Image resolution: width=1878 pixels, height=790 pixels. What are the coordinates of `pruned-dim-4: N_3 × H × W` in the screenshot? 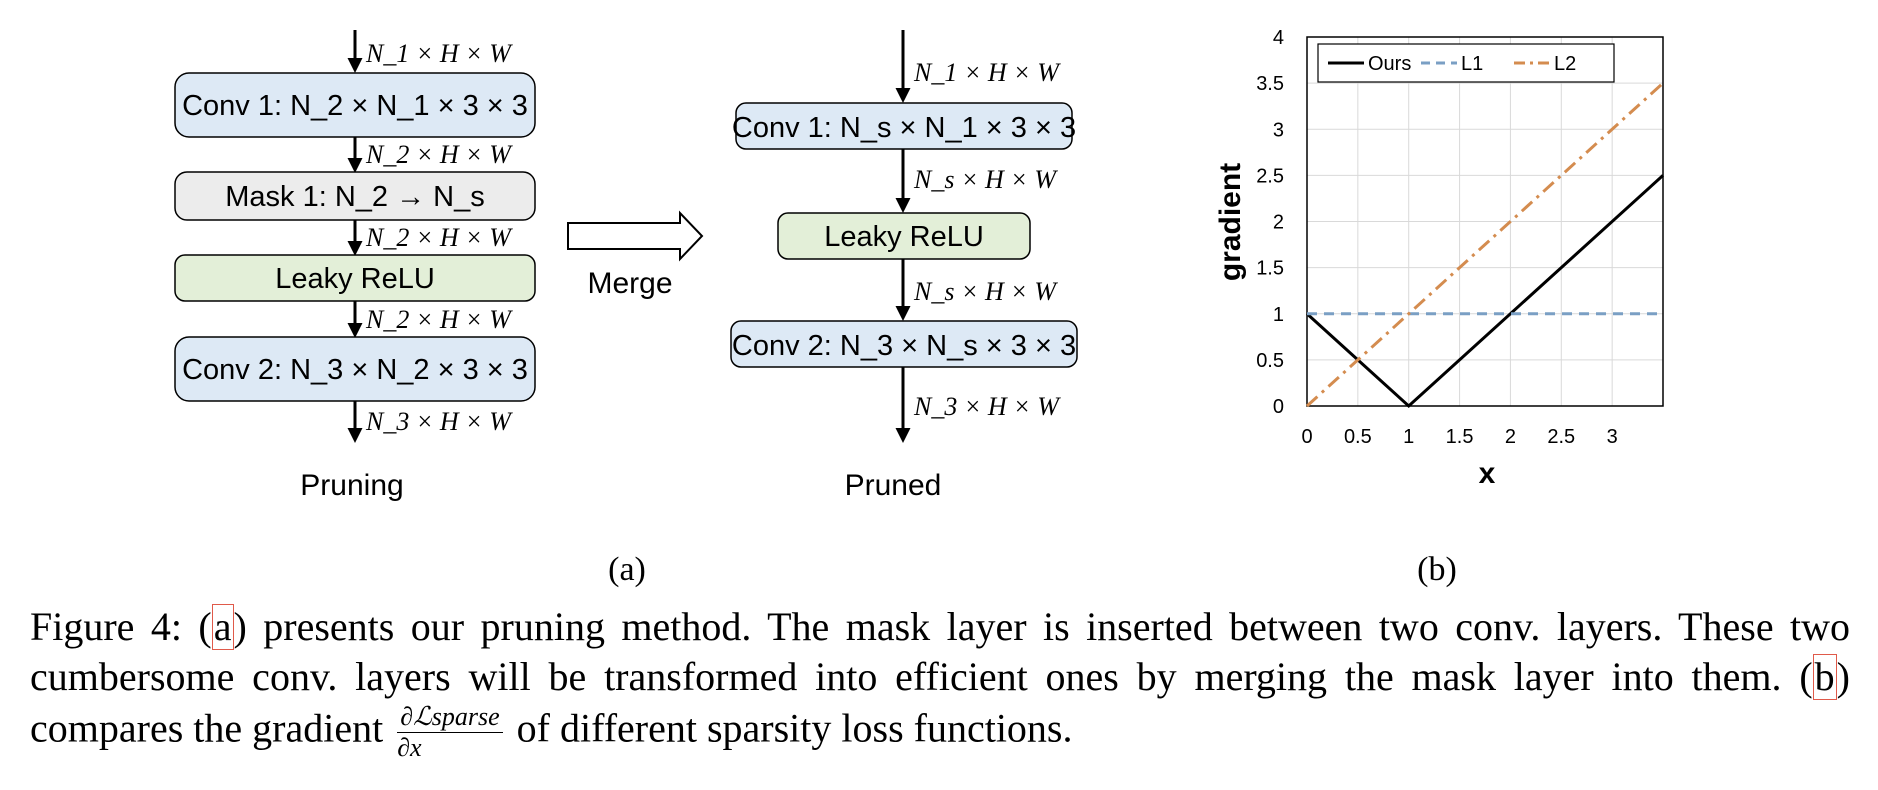 It's located at (987, 406).